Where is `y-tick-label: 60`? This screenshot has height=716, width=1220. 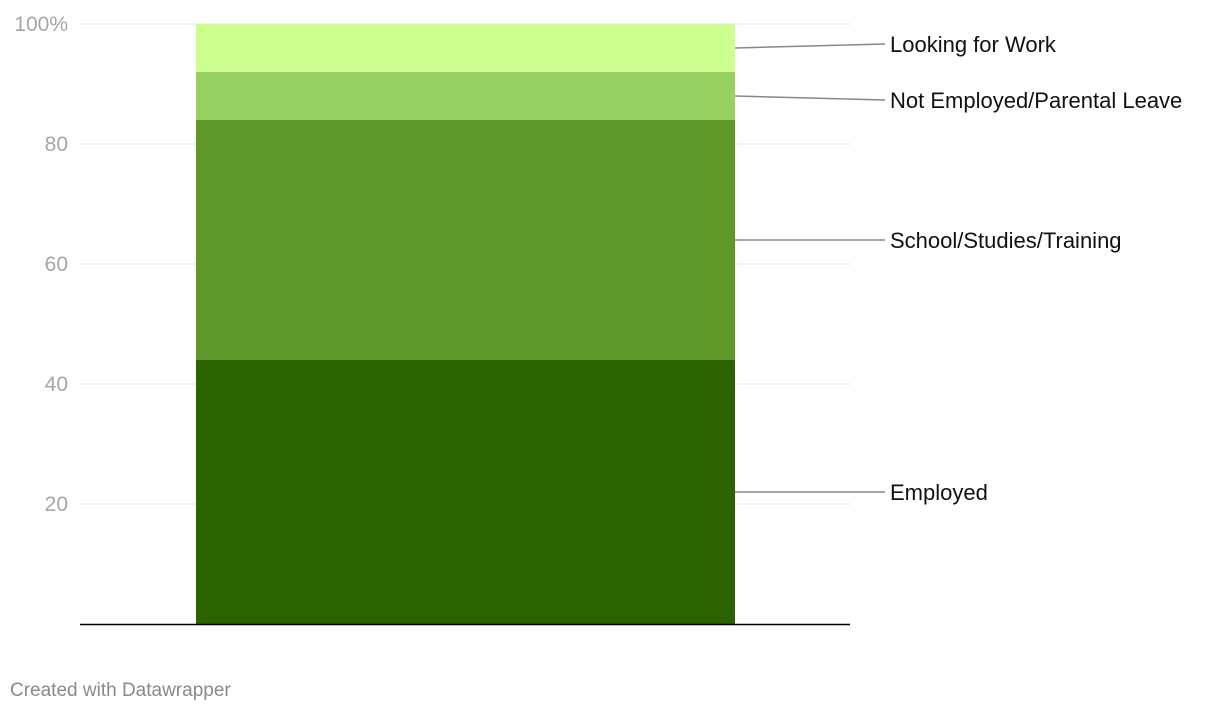
y-tick-label: 60 is located at coordinates (56, 264).